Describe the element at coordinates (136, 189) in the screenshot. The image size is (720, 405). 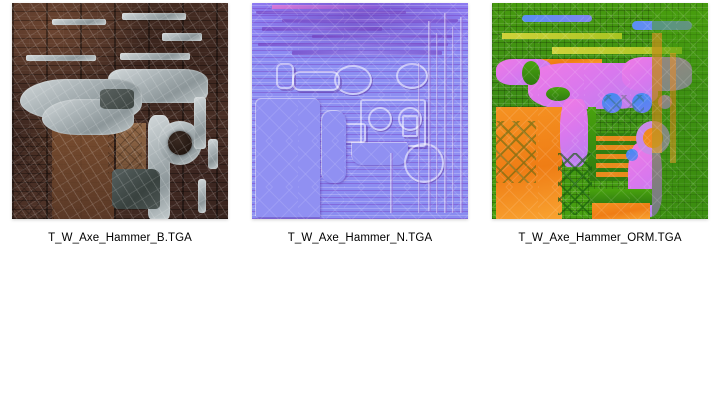
I see `metal-dark-patch-a` at that location.